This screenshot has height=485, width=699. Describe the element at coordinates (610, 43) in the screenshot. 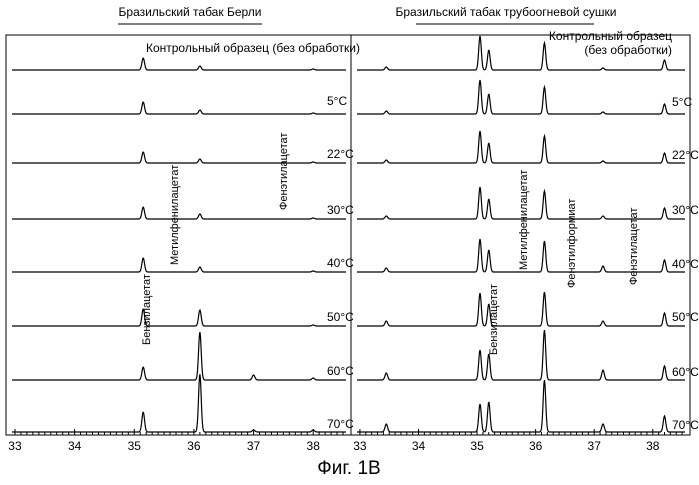

I see `trace-label-control: Контрольный образец(без обработки)` at that location.